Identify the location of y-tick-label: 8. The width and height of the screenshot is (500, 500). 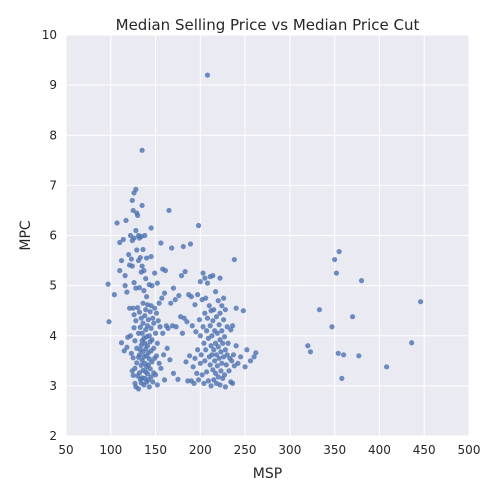
(53, 135).